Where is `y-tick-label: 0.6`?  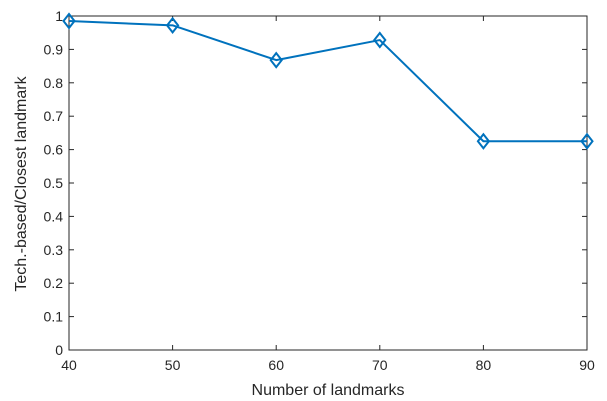
y-tick-label: 0.6 is located at coordinates (54, 150).